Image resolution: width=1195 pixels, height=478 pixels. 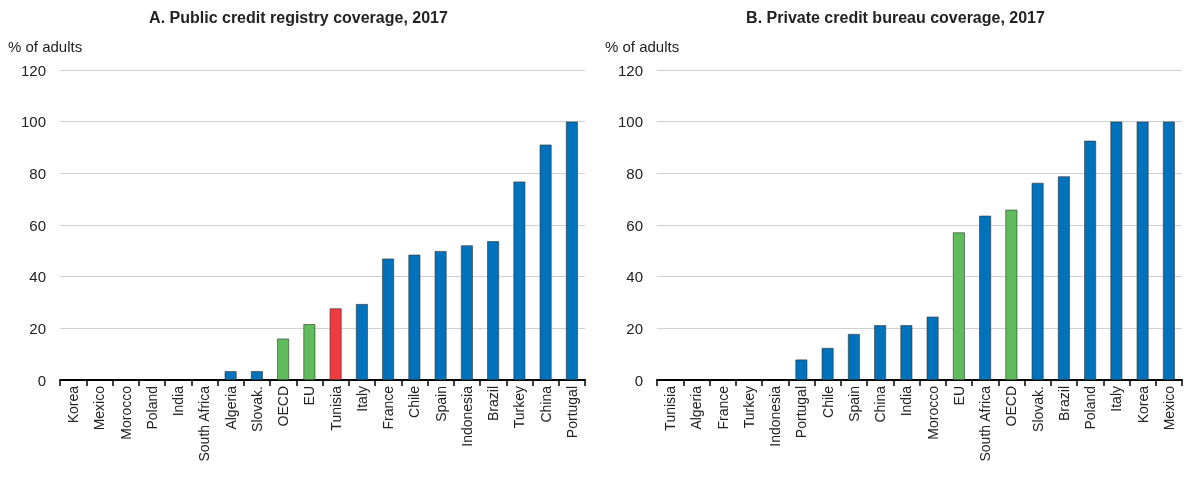 What do you see at coordinates (896, 17) in the screenshot?
I see `chart-title: B. Private credit bureau coverage, 2017` at bounding box center [896, 17].